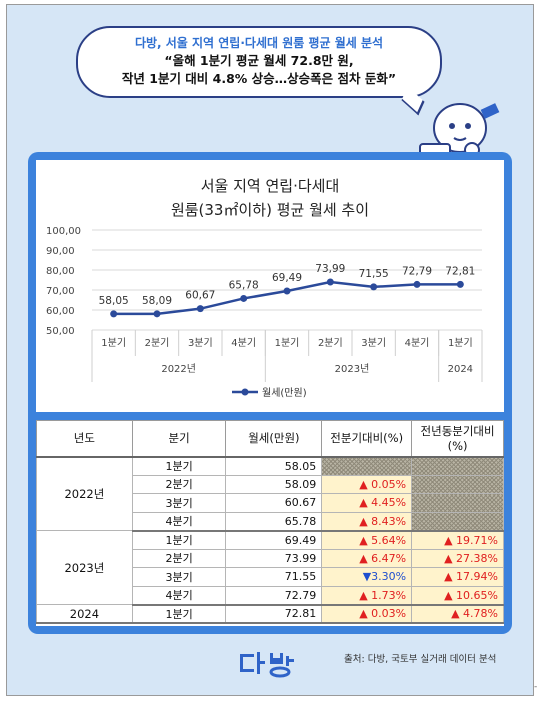  What do you see at coordinates (157, 301) in the screenshot?
I see `data-label: 58,09` at bounding box center [157, 301].